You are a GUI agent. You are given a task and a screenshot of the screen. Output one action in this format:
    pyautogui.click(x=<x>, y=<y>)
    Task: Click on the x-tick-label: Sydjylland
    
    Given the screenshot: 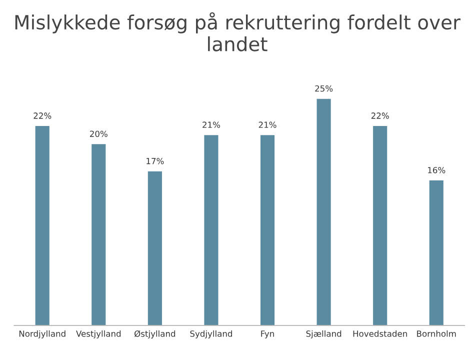 What is the action you would take?
    pyautogui.click(x=211, y=334)
    